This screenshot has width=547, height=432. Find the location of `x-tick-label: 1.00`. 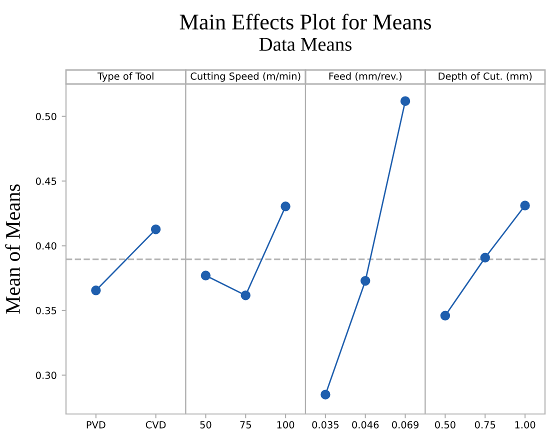

x-tick-label: 1.00 is located at coordinates (525, 424).